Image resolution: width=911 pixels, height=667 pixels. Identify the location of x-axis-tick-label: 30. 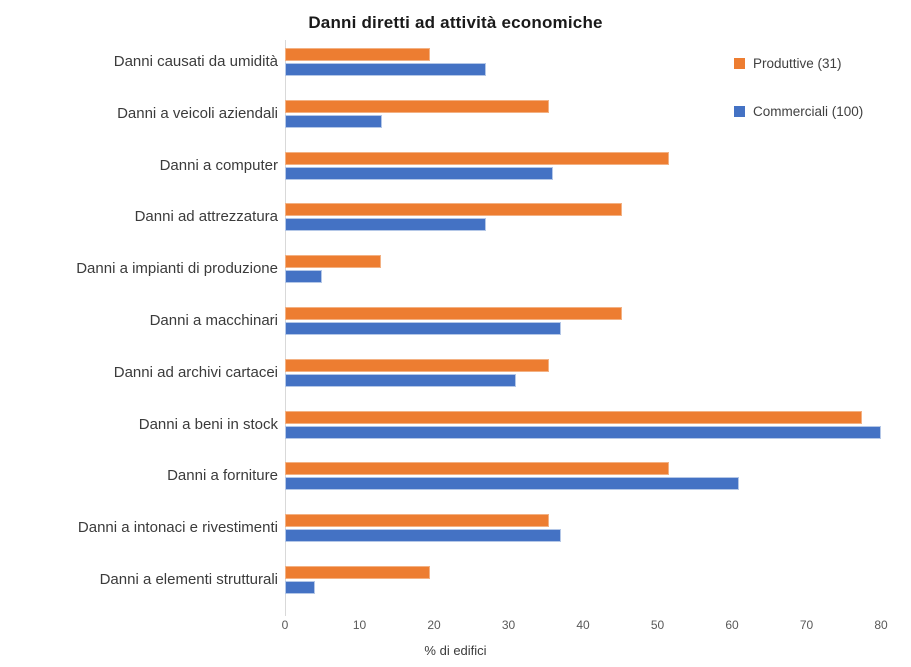
(508, 625).